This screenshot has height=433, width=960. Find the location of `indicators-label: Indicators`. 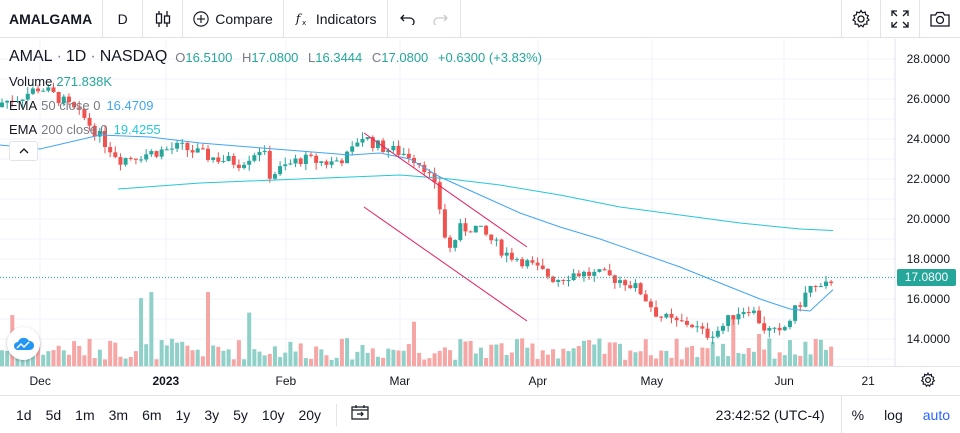

indicators-label: Indicators is located at coordinates (346, 18).